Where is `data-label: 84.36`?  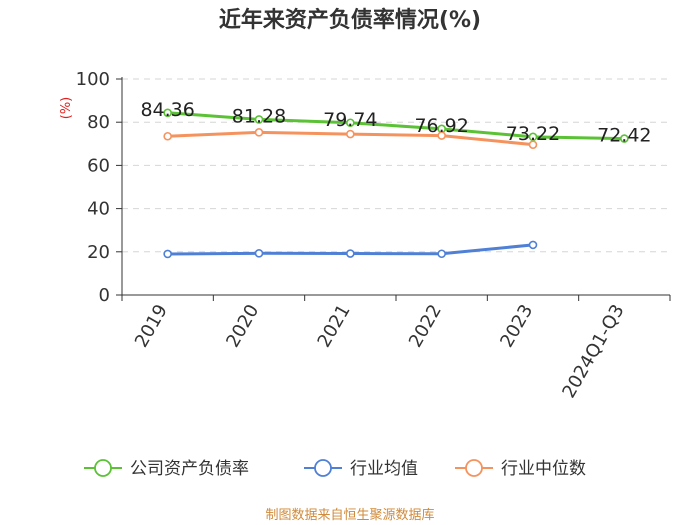
data-label: 84.36 is located at coordinates (167, 110).